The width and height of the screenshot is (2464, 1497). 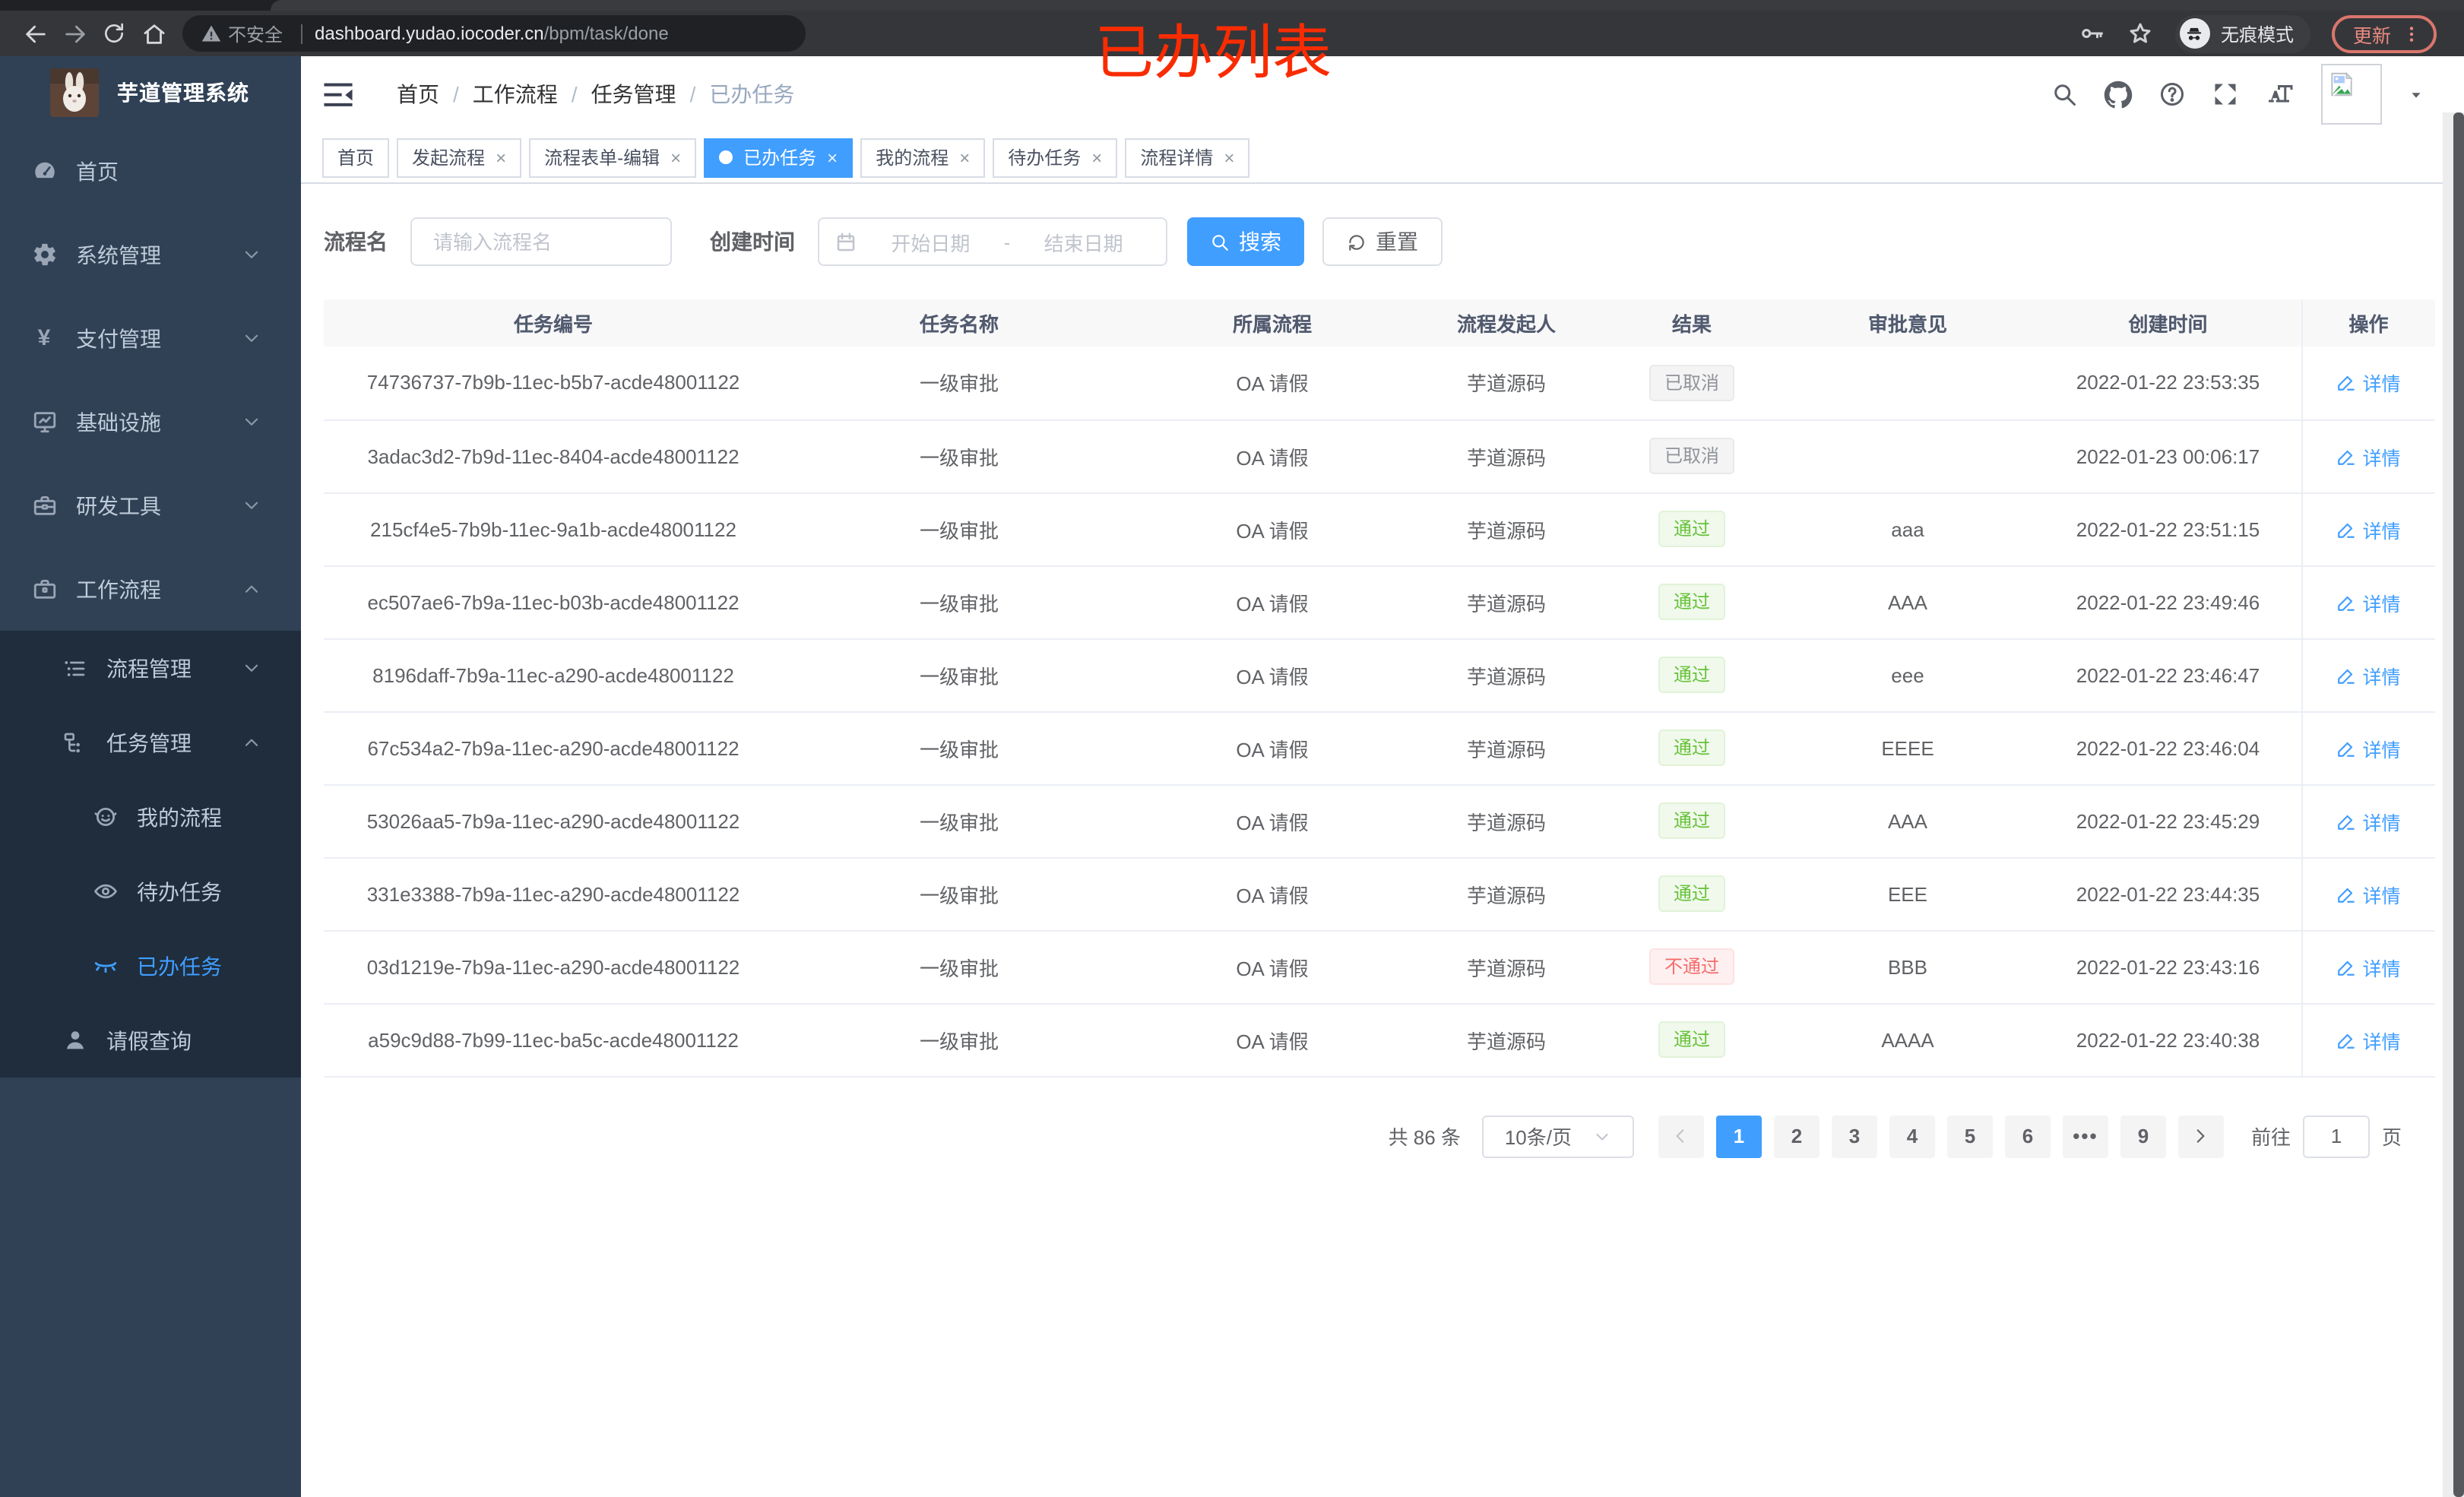 I want to click on search-button: 搜索, so click(x=1245, y=241).